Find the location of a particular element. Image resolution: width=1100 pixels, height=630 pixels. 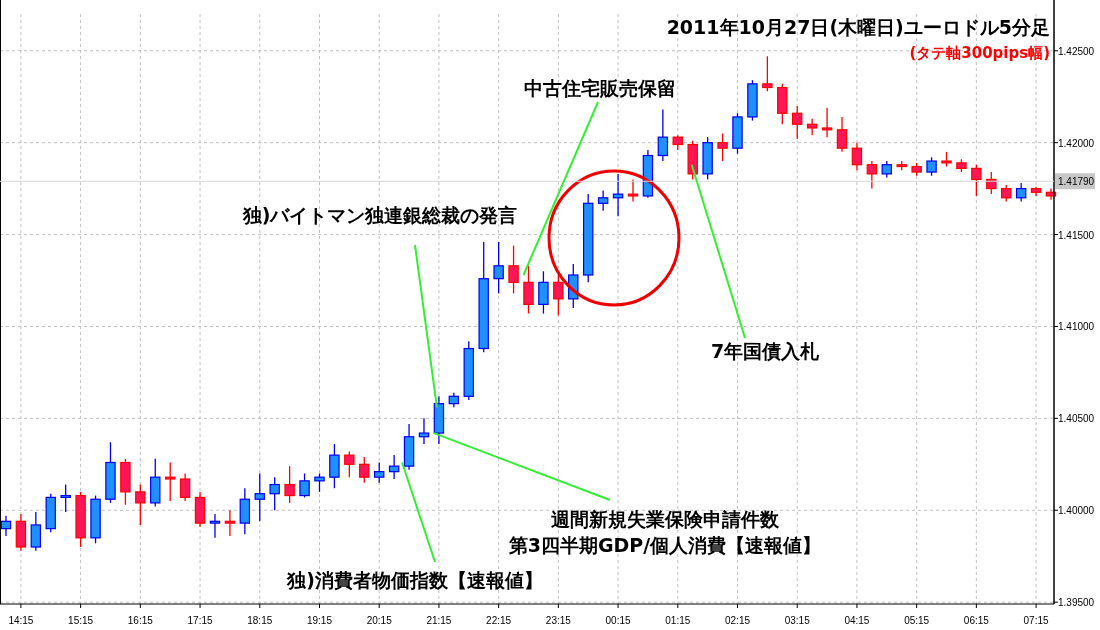

text: (タテ軸300pips幅) is located at coordinates (979, 53).